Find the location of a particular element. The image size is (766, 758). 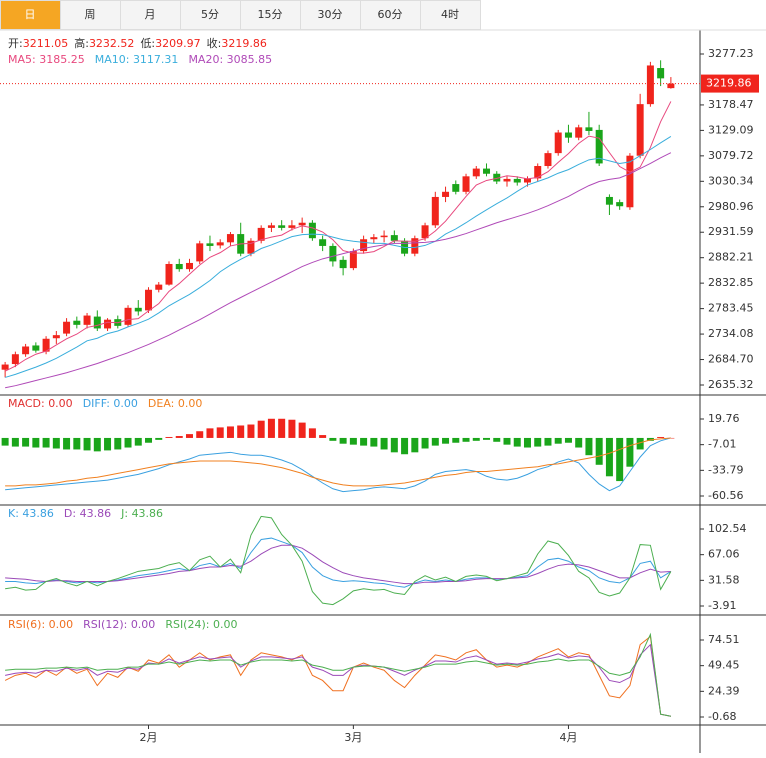

tab: 60分 is located at coordinates (390, 15).